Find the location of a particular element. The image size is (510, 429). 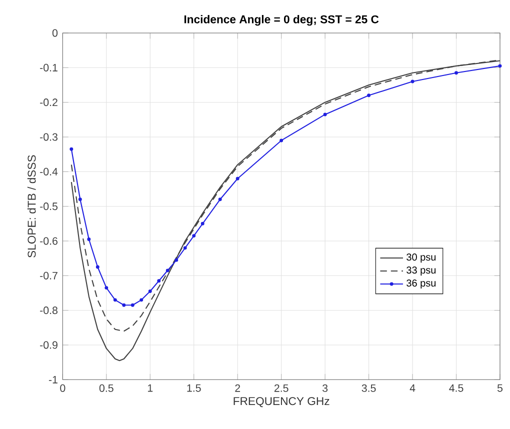

y-tick-label: -0.1 is located at coordinates (49, 68).